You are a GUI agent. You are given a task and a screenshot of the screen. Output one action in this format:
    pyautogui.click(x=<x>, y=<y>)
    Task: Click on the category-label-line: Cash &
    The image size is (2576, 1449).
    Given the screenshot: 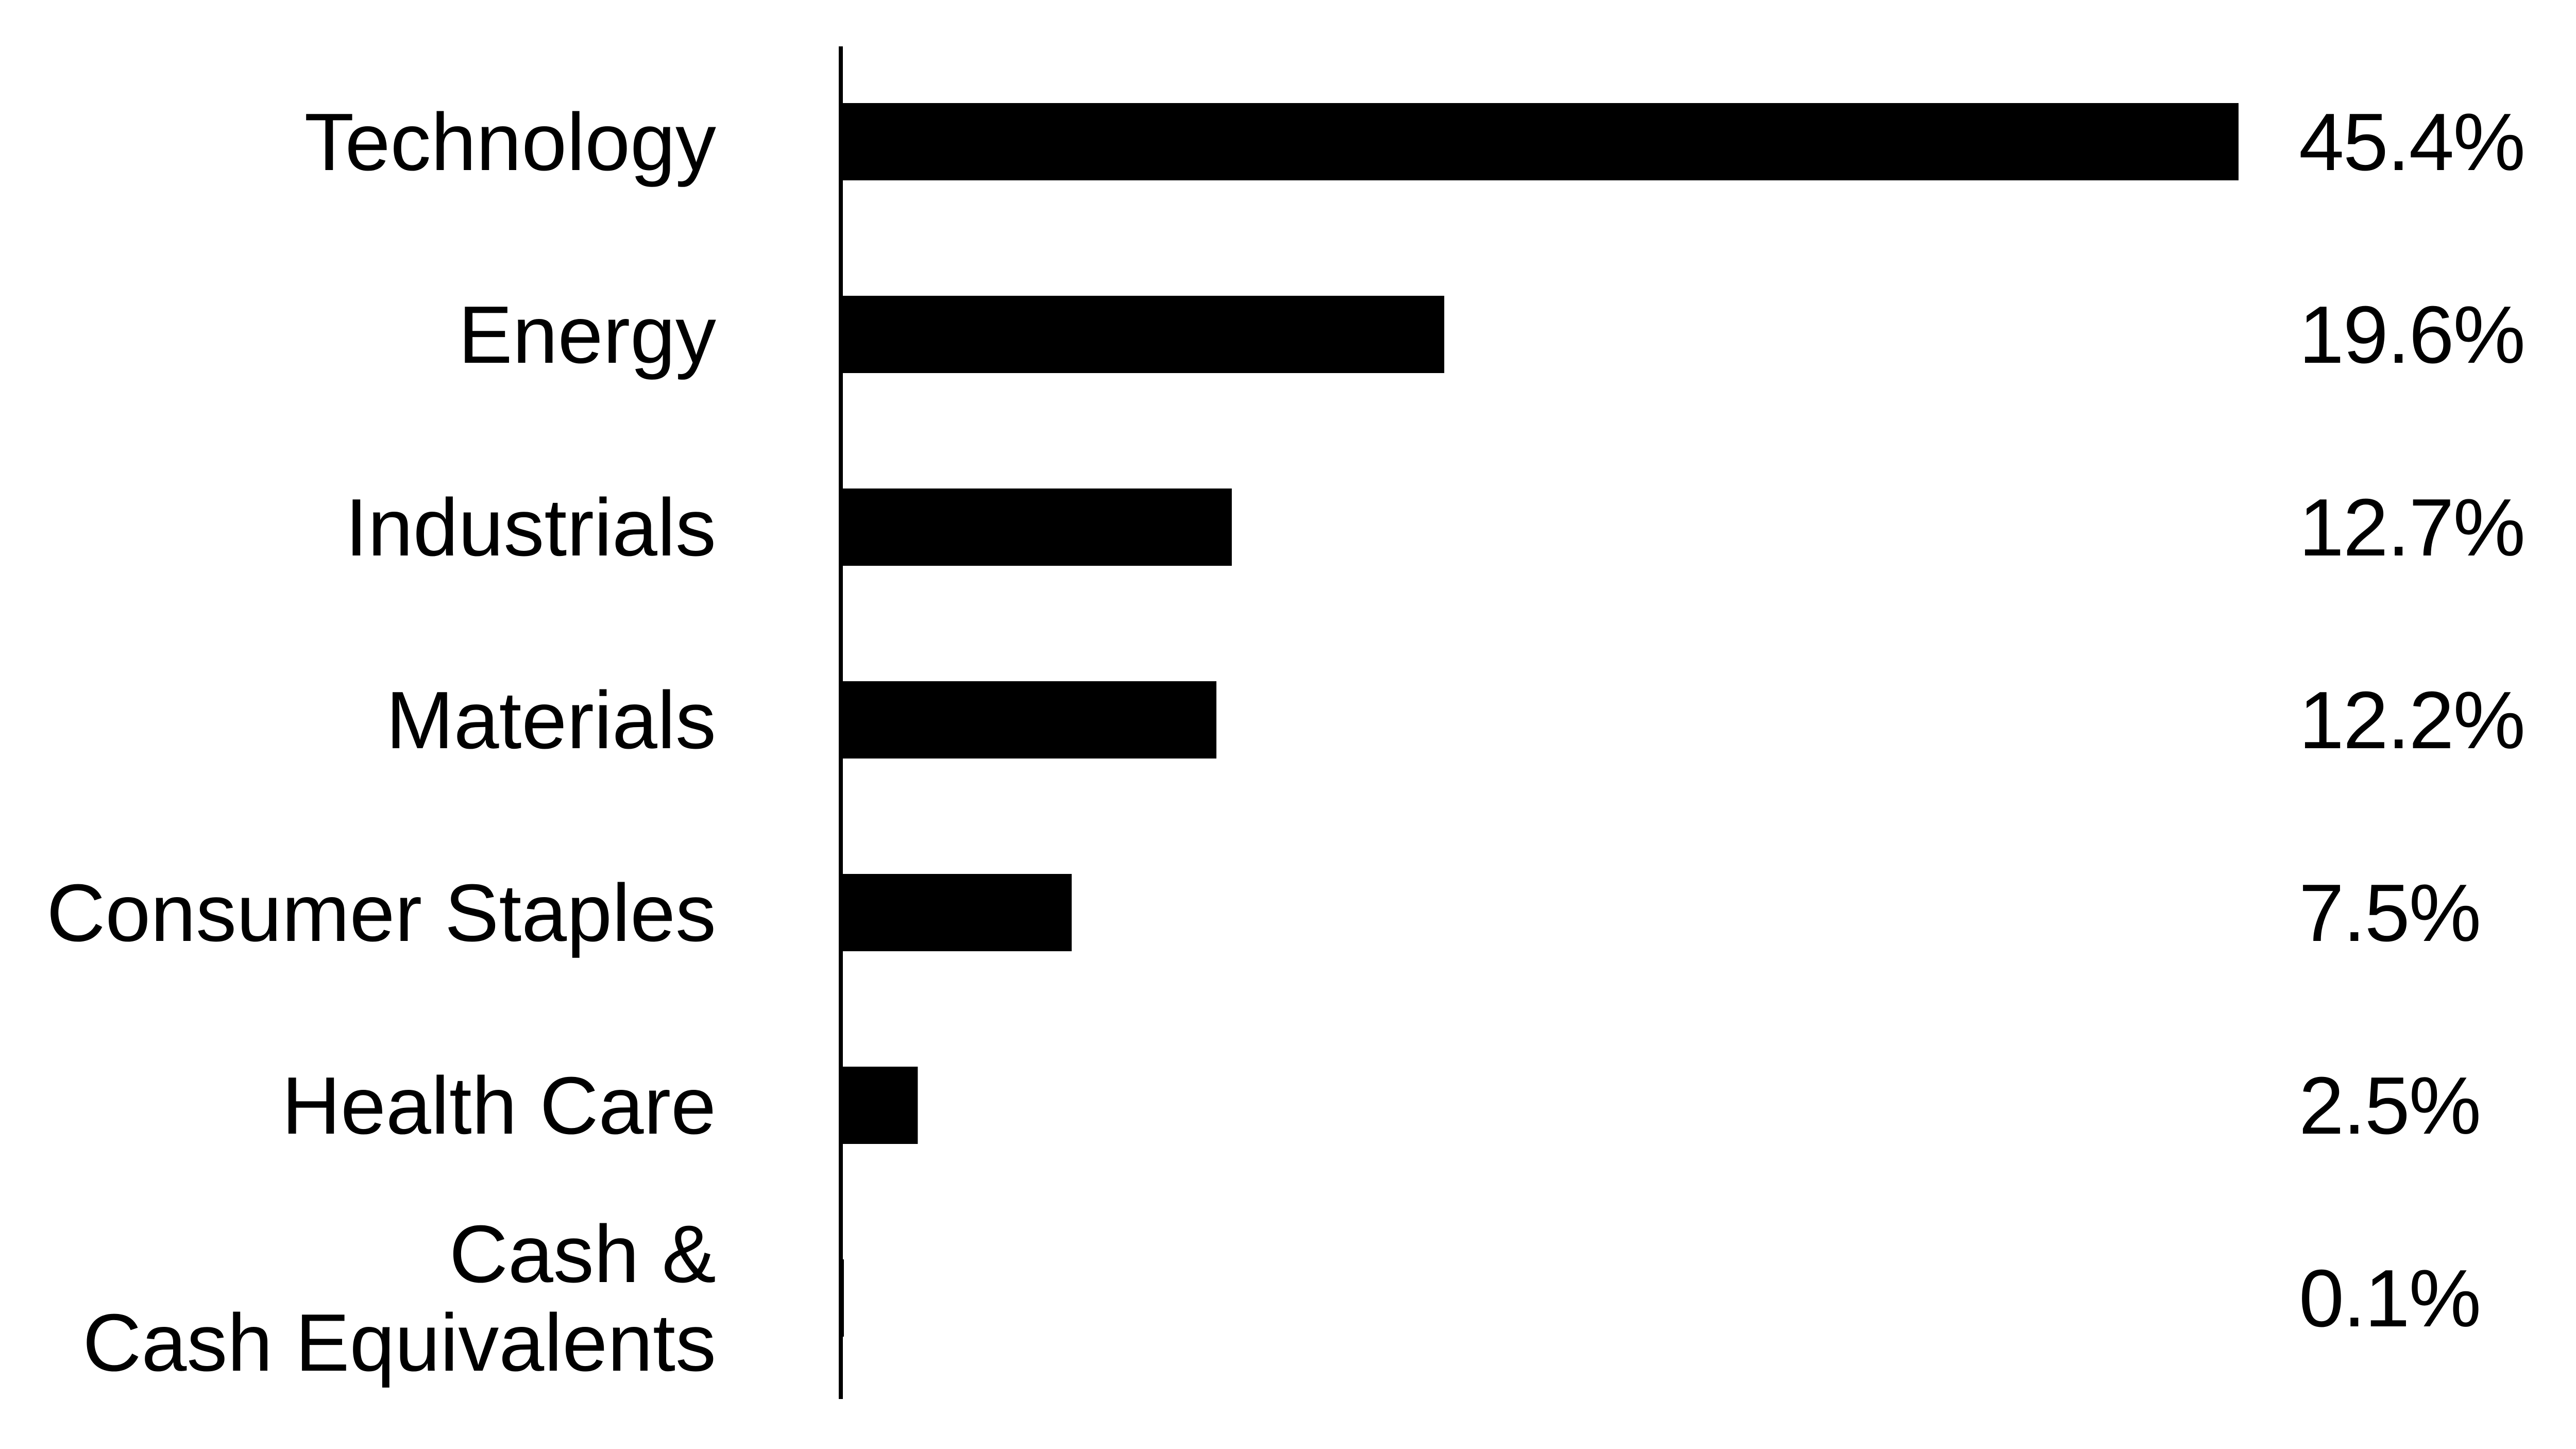 What is the action you would take?
    pyautogui.click(x=582, y=1254)
    